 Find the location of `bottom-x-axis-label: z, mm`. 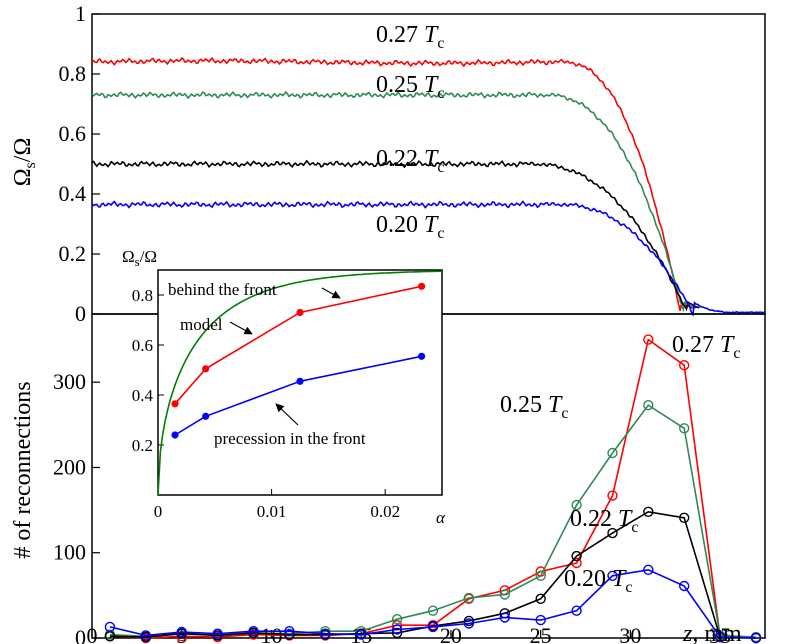

bottom-x-axis-label: z, mm is located at coordinates (712, 632).